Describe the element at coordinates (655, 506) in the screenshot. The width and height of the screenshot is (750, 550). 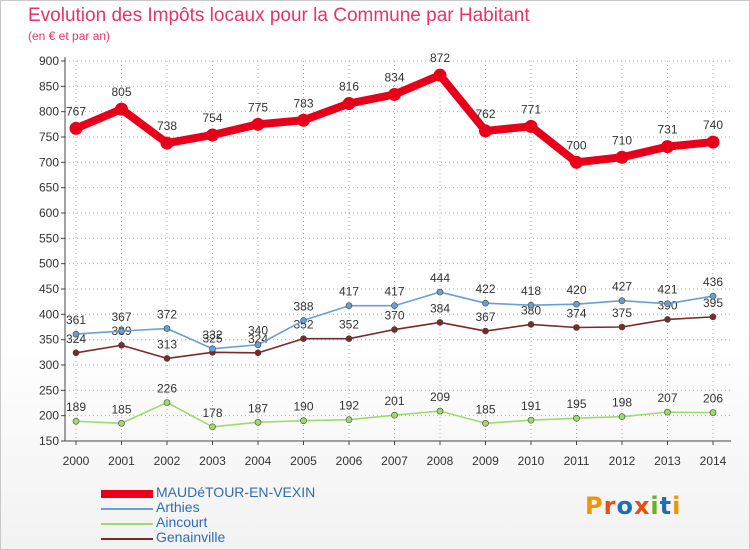
I see `logo-letter: i` at that location.